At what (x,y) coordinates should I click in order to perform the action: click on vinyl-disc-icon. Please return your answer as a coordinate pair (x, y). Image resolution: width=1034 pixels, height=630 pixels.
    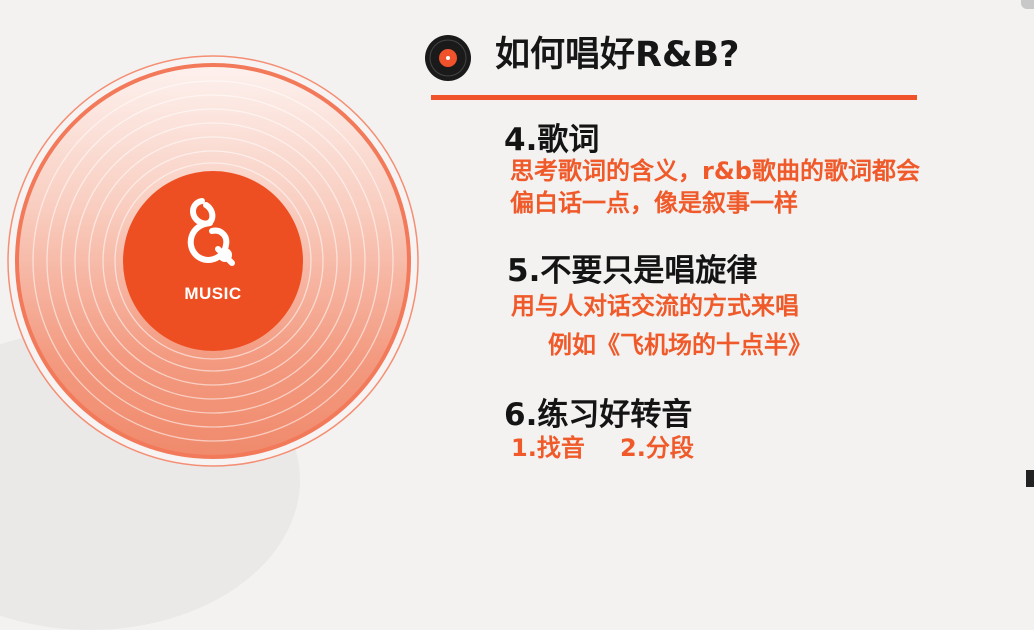
    Looking at the image, I should click on (448, 58).